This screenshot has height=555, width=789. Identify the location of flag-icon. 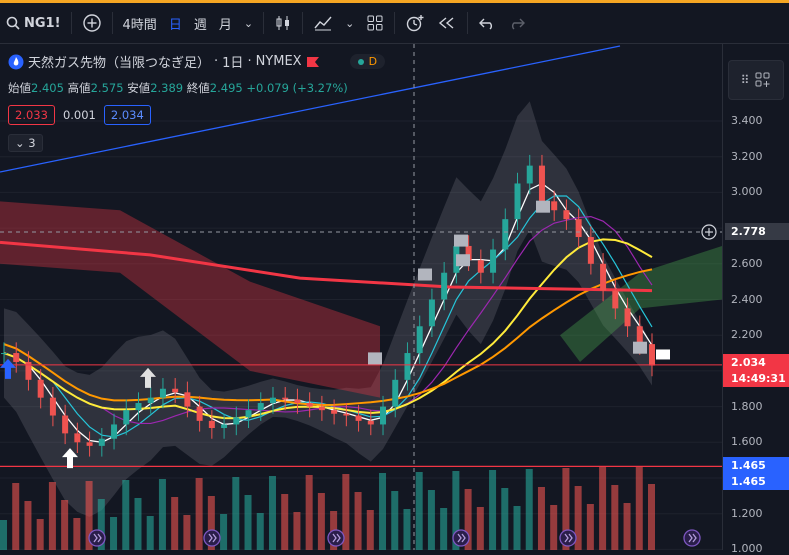
(313, 62).